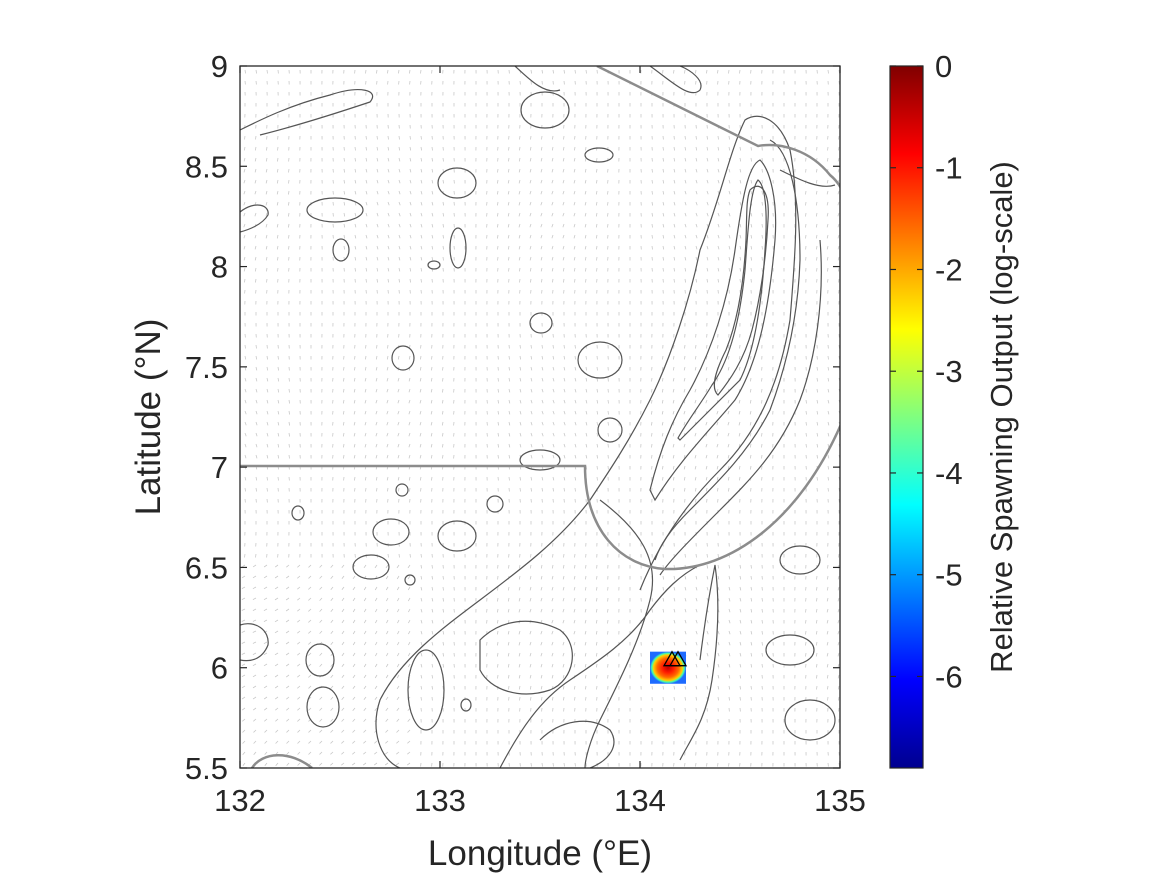 The height and width of the screenshot is (875, 1167). Describe the element at coordinates (718, 127) in the screenshot. I see `eez-boundary-north` at that location.